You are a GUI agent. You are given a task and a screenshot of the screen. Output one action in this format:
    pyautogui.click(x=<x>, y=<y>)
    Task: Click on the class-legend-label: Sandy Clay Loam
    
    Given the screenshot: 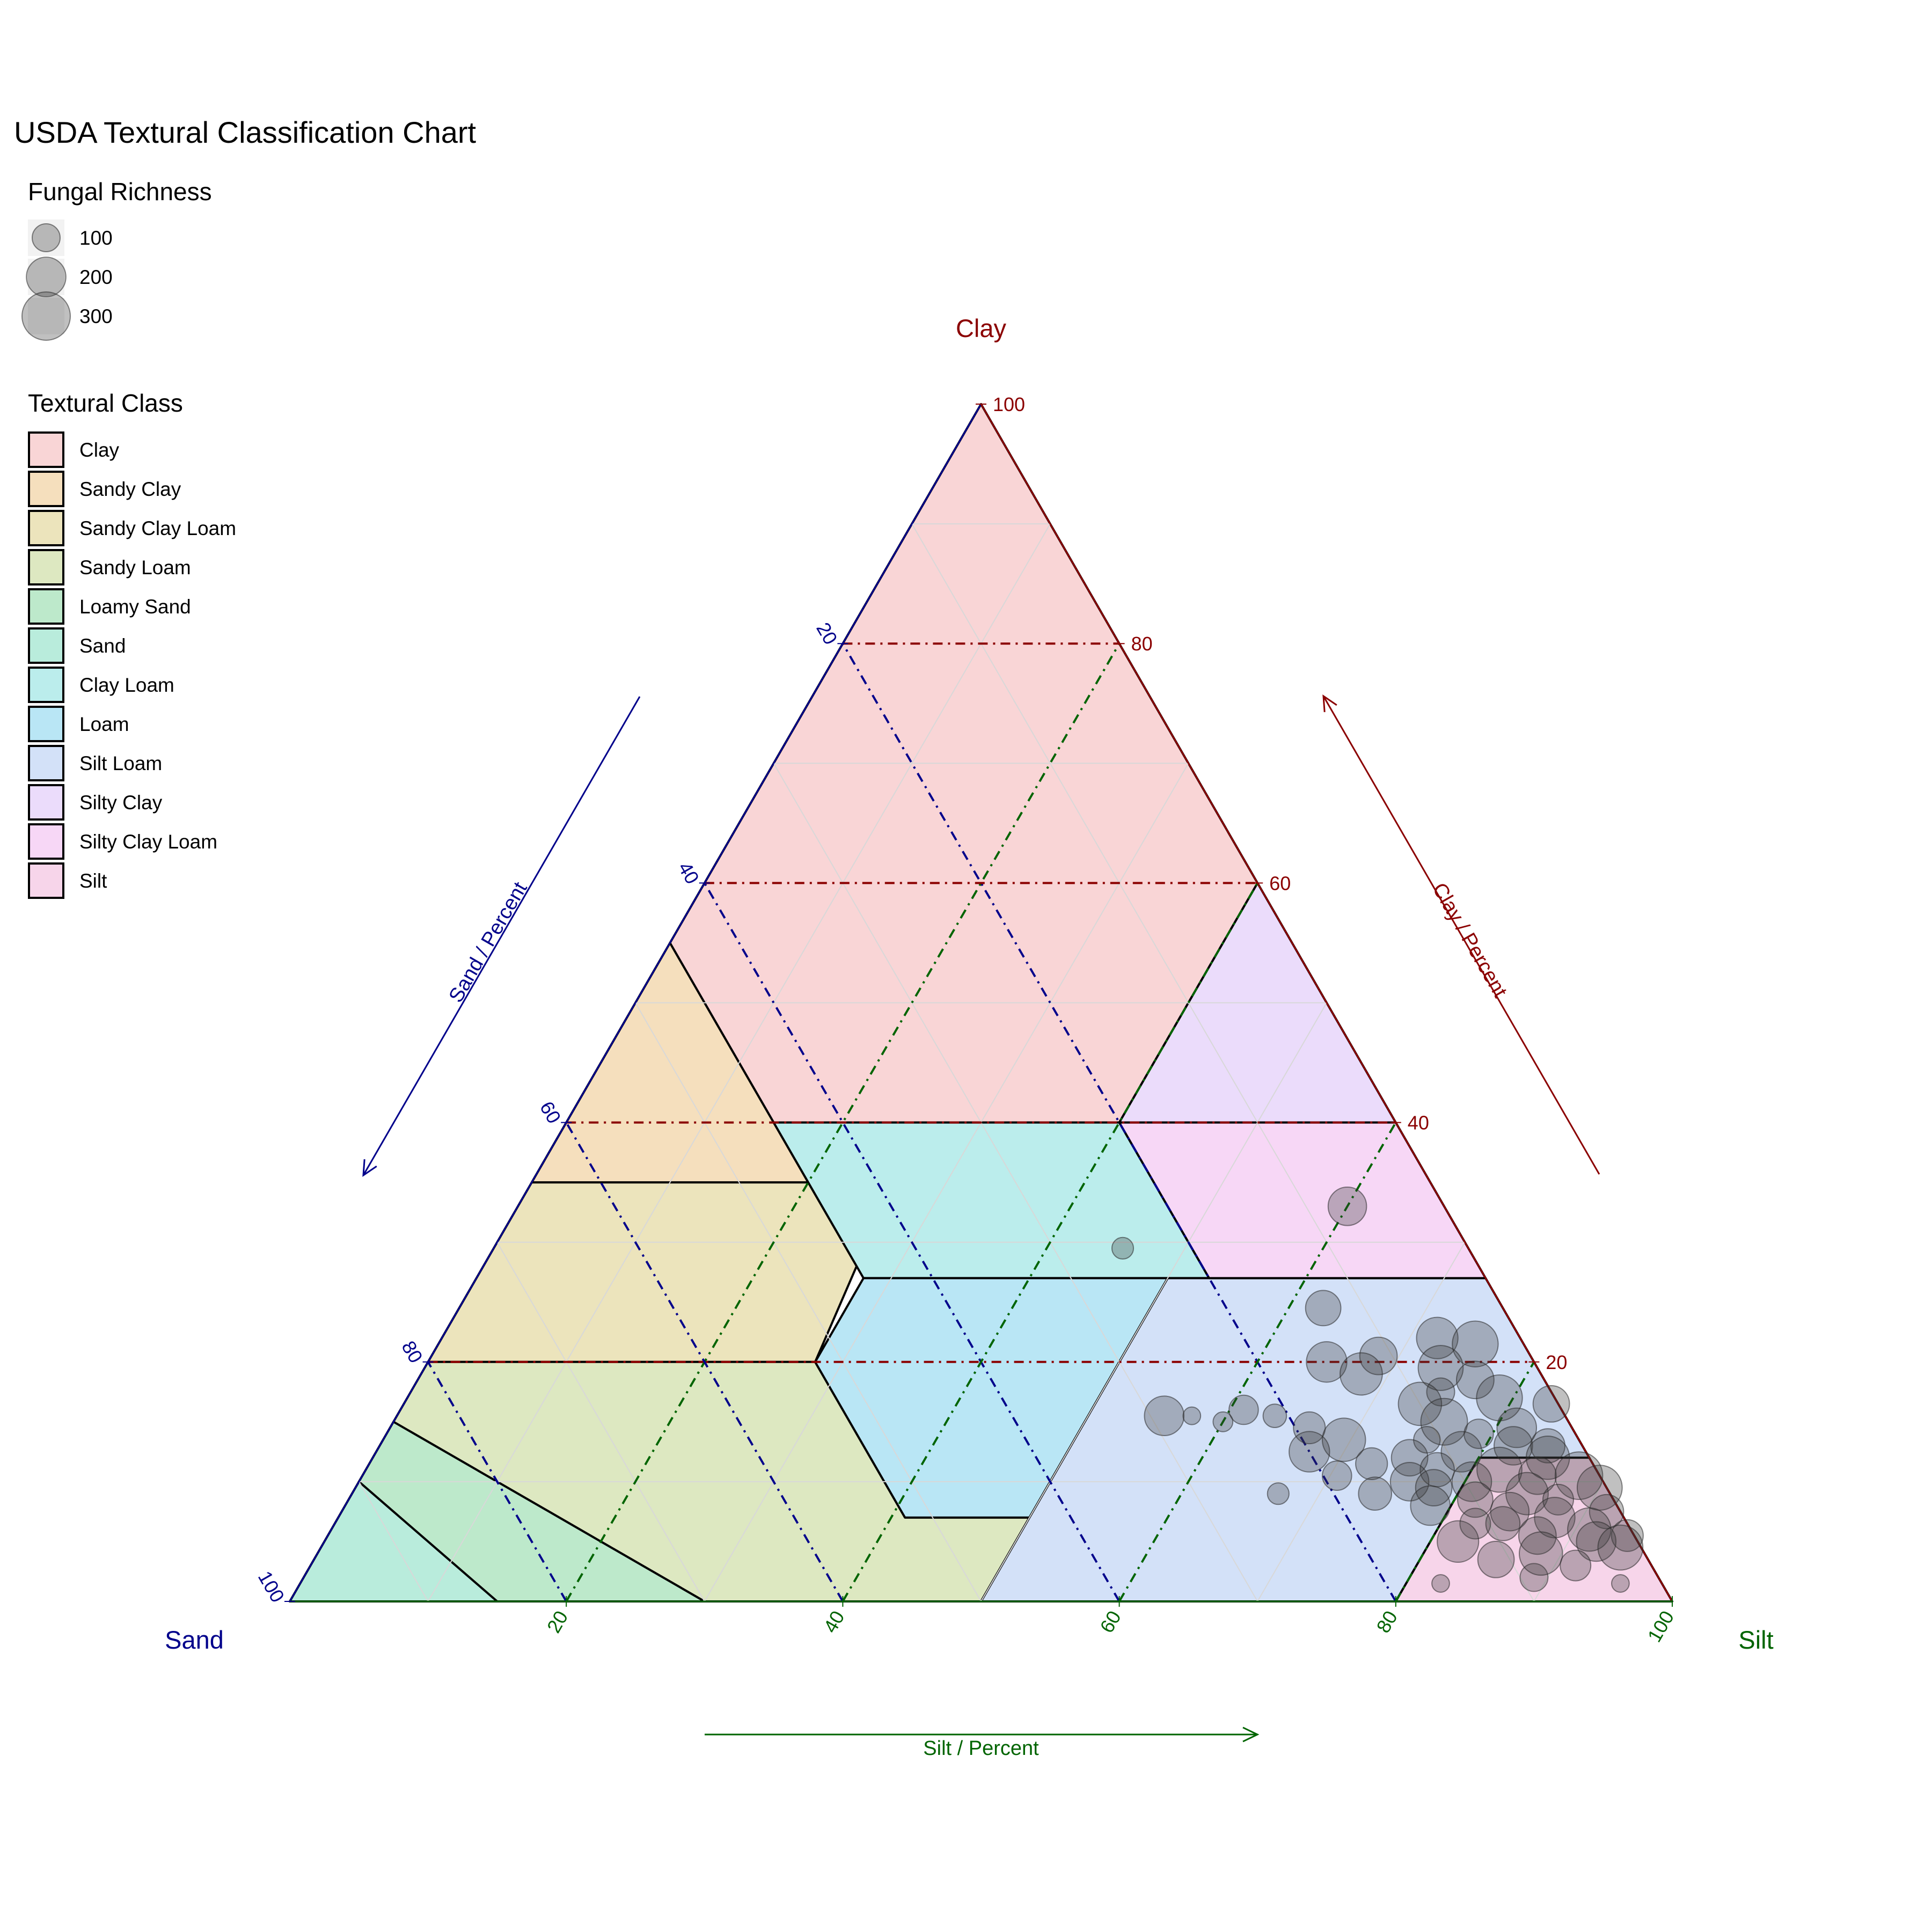 What is the action you would take?
    pyautogui.click(x=157, y=528)
    